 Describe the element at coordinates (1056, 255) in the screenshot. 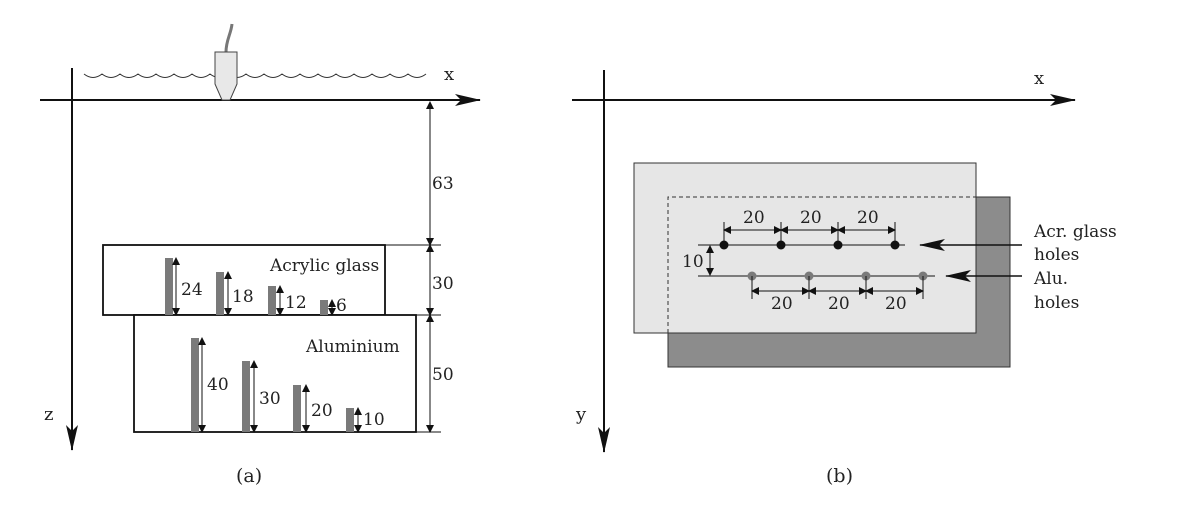

I see `acrylic-holes-label-line2: holes` at that location.